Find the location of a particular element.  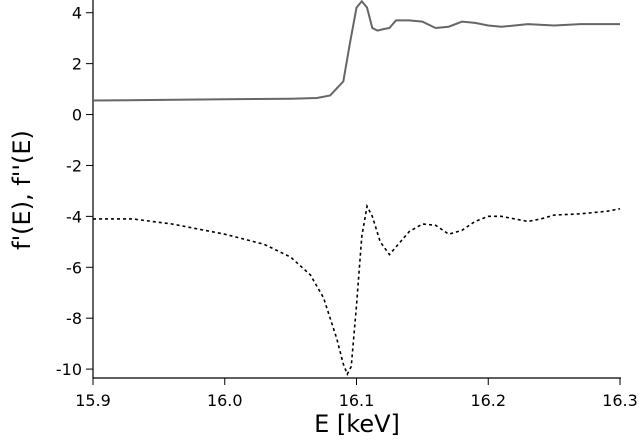

y-tick-label: -6 is located at coordinates (74, 267).